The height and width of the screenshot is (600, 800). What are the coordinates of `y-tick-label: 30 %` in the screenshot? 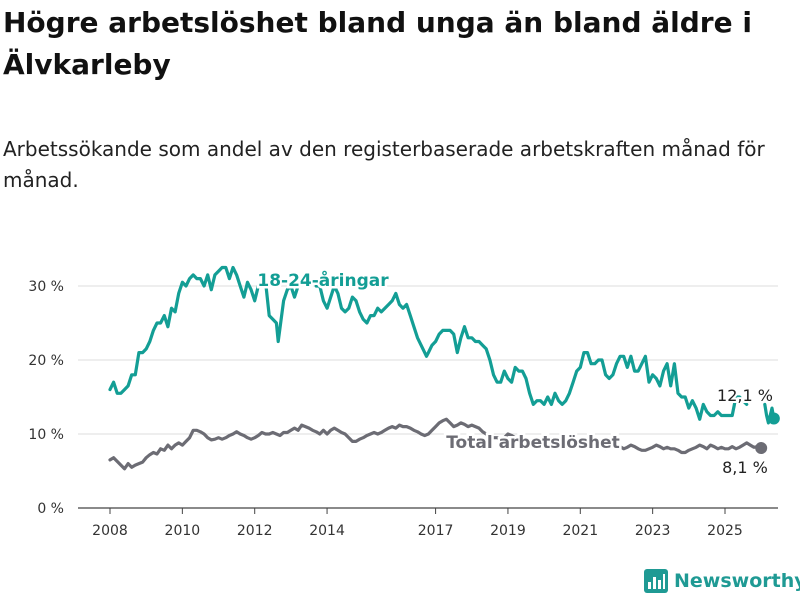 It's located at (46, 287).